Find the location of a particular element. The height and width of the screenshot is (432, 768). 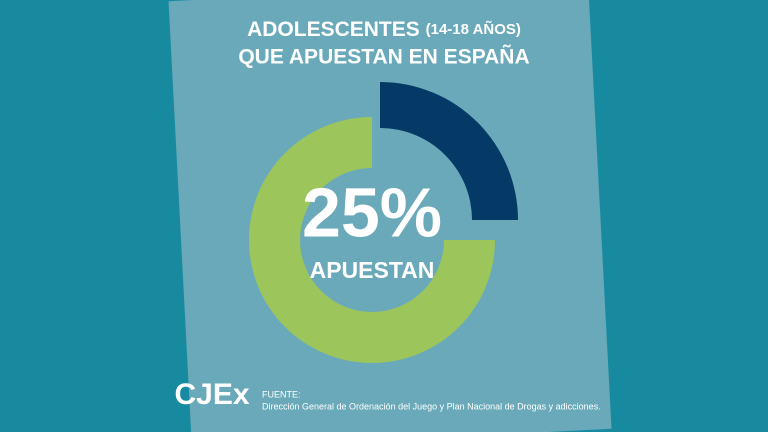

donut-segment is located at coordinates (449, 151).